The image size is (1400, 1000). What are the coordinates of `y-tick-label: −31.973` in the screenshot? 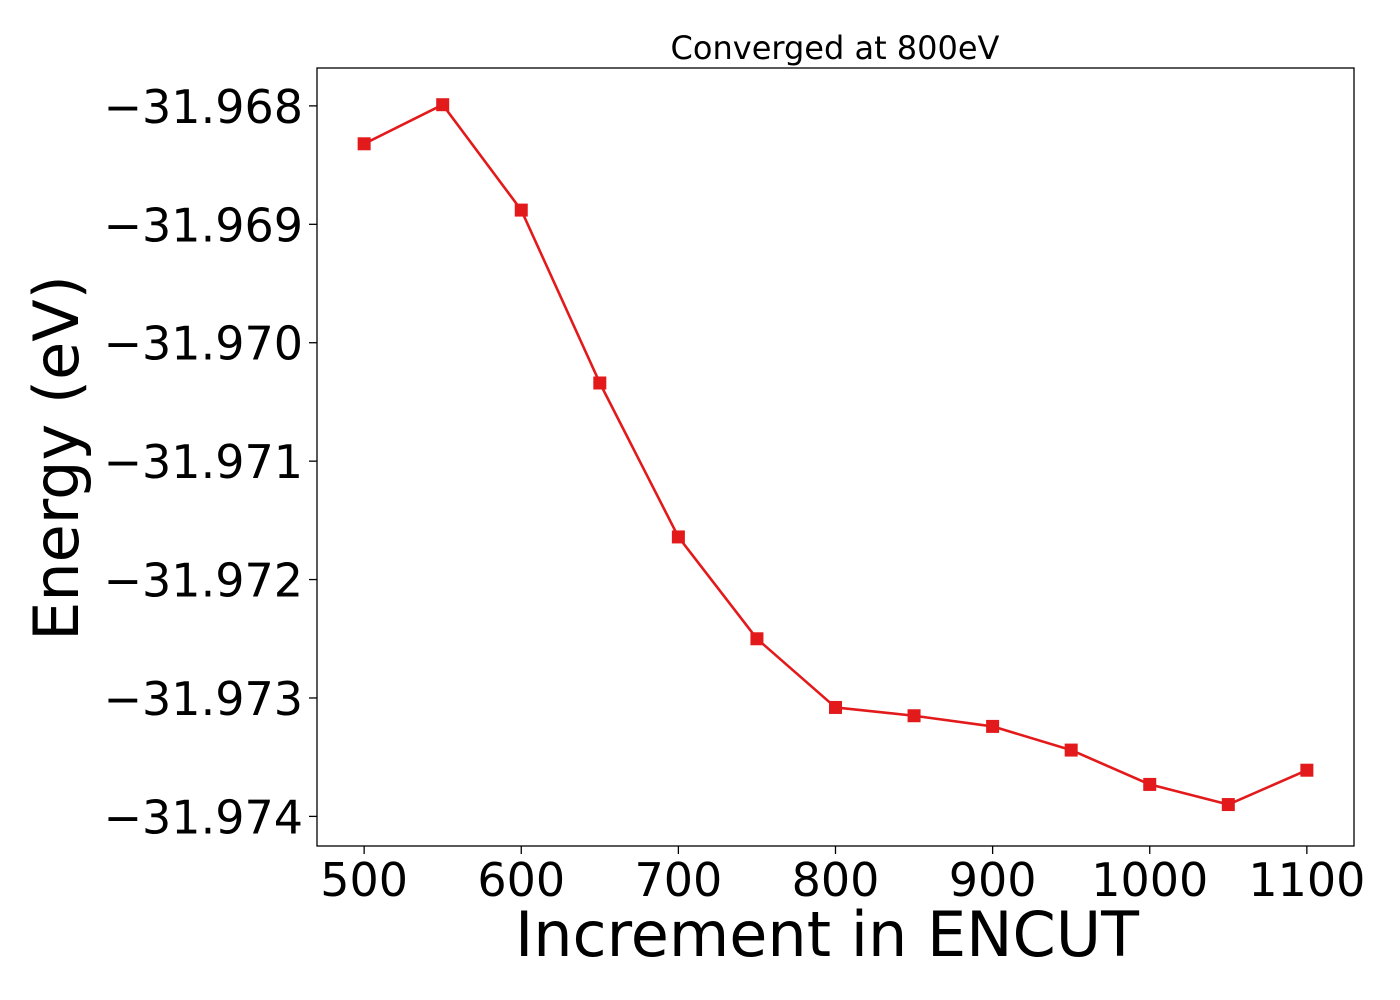 It's located at (204, 699).